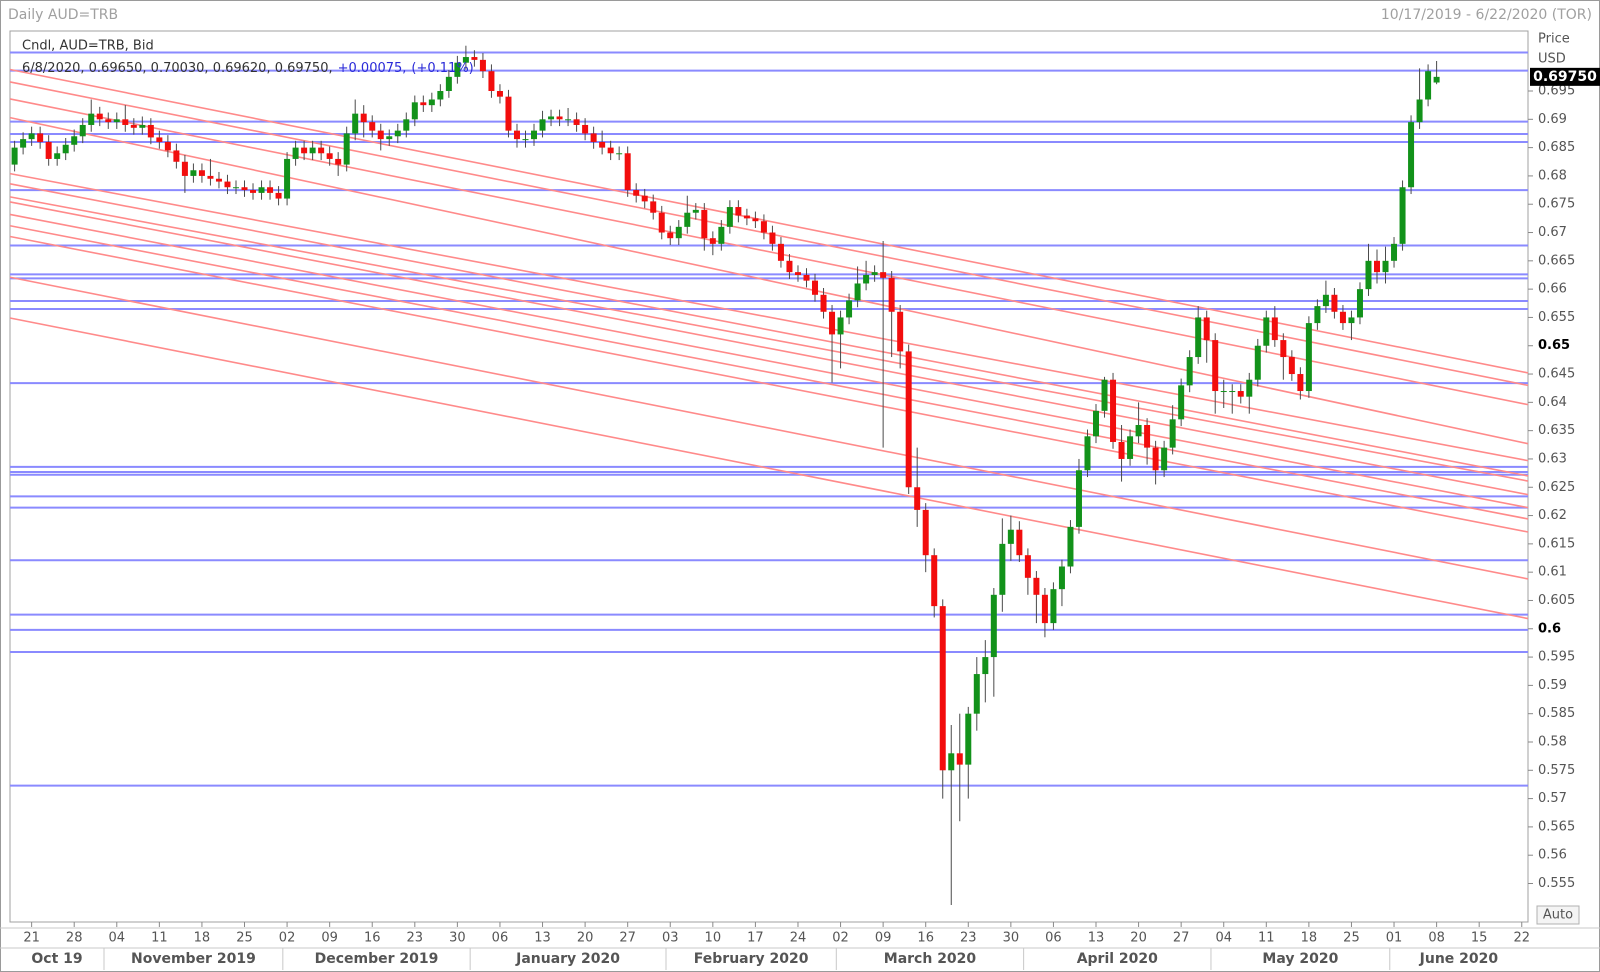 This screenshot has width=1600, height=972. Describe the element at coordinates (1436, 938) in the screenshot. I see `x-tick-label: 08` at that location.